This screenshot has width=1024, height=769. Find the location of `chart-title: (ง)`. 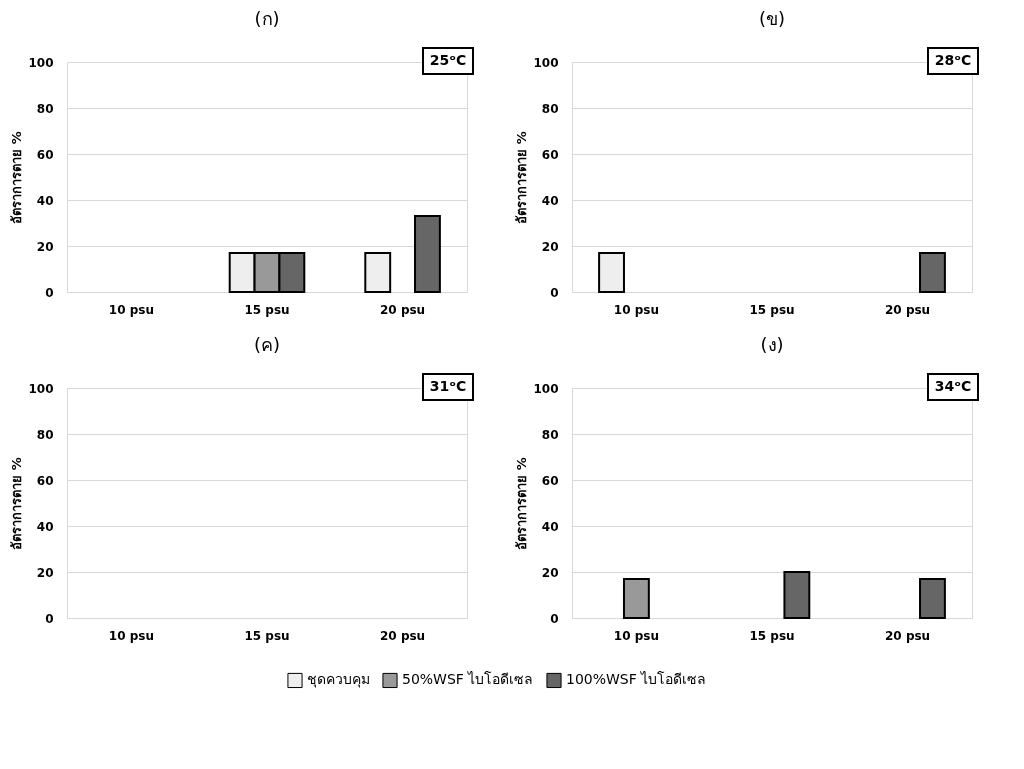

chart-title: (ง) is located at coordinates (772, 344).